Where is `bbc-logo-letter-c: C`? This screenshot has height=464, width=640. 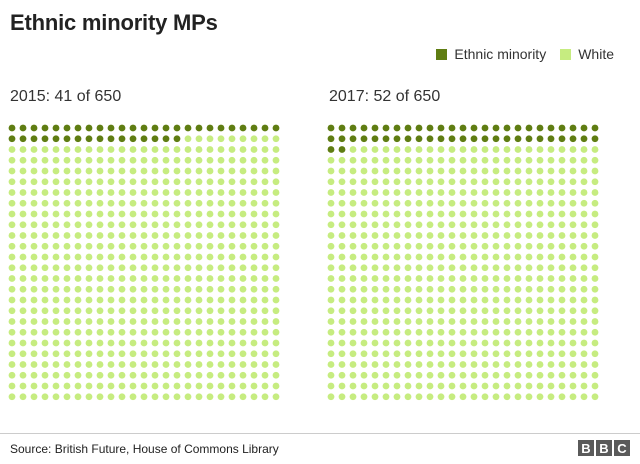
bbc-logo-letter-c: C is located at coordinates (622, 448).